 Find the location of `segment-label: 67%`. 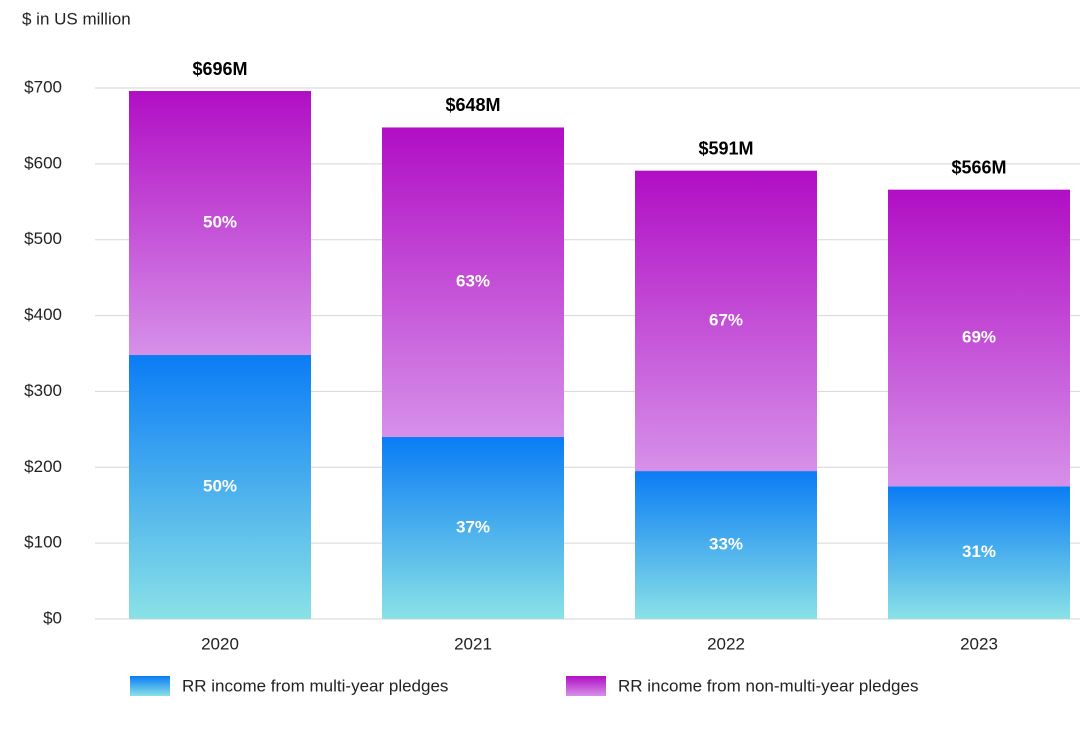

segment-label: 67% is located at coordinates (726, 319).